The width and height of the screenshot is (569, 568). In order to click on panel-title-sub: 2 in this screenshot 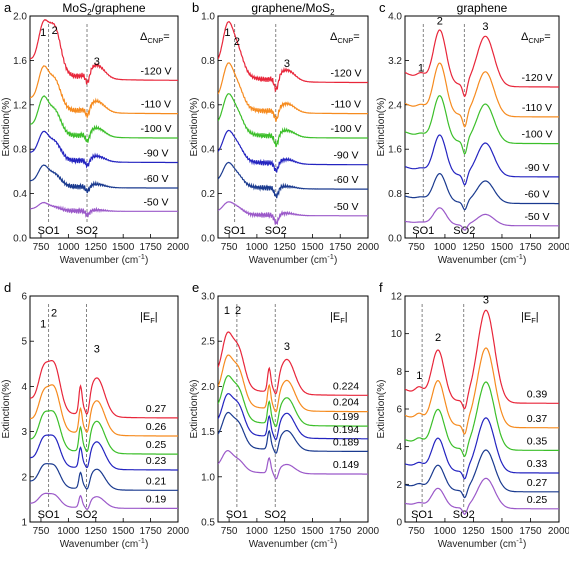, I will do `click(89, 12)`.